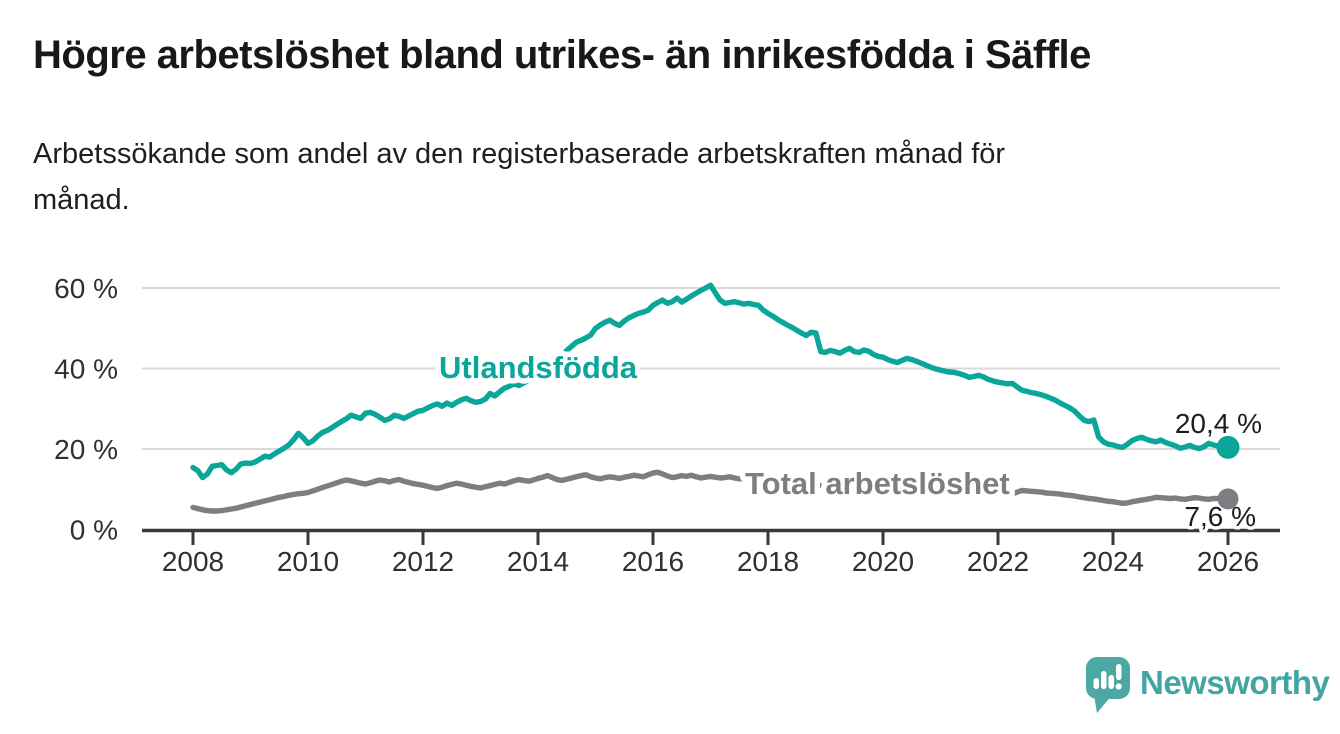 The height and width of the screenshot is (734, 1340). What do you see at coordinates (1103, 704) in the screenshot?
I see `logo-bubble-tail` at bounding box center [1103, 704].